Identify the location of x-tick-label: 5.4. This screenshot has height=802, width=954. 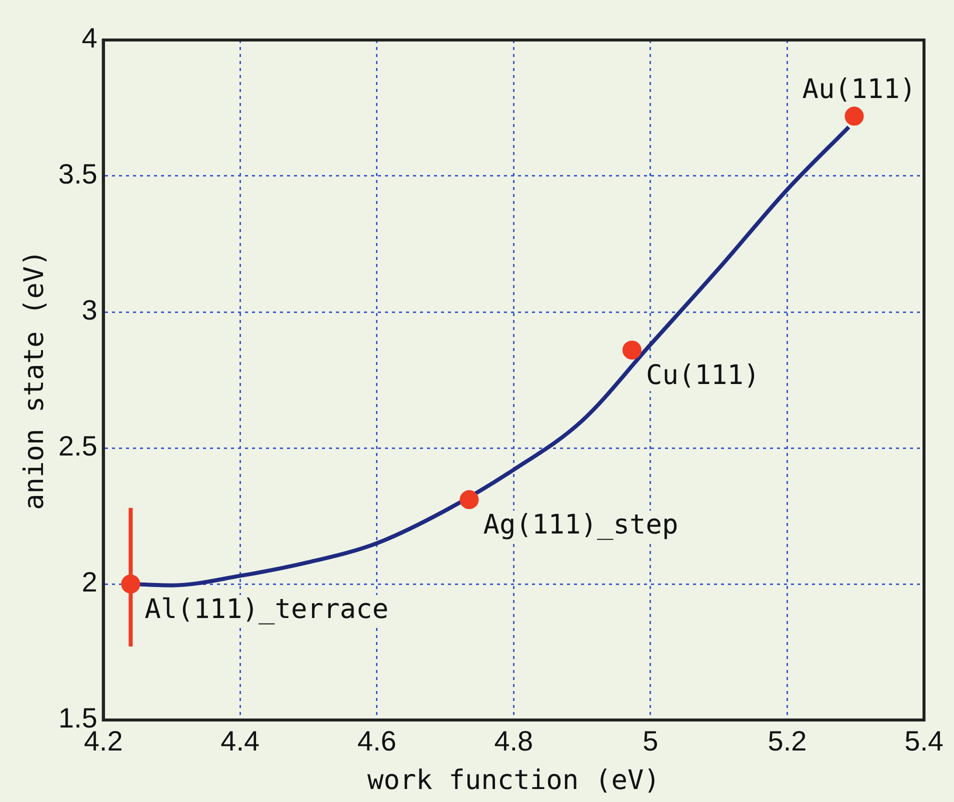
(924, 741).